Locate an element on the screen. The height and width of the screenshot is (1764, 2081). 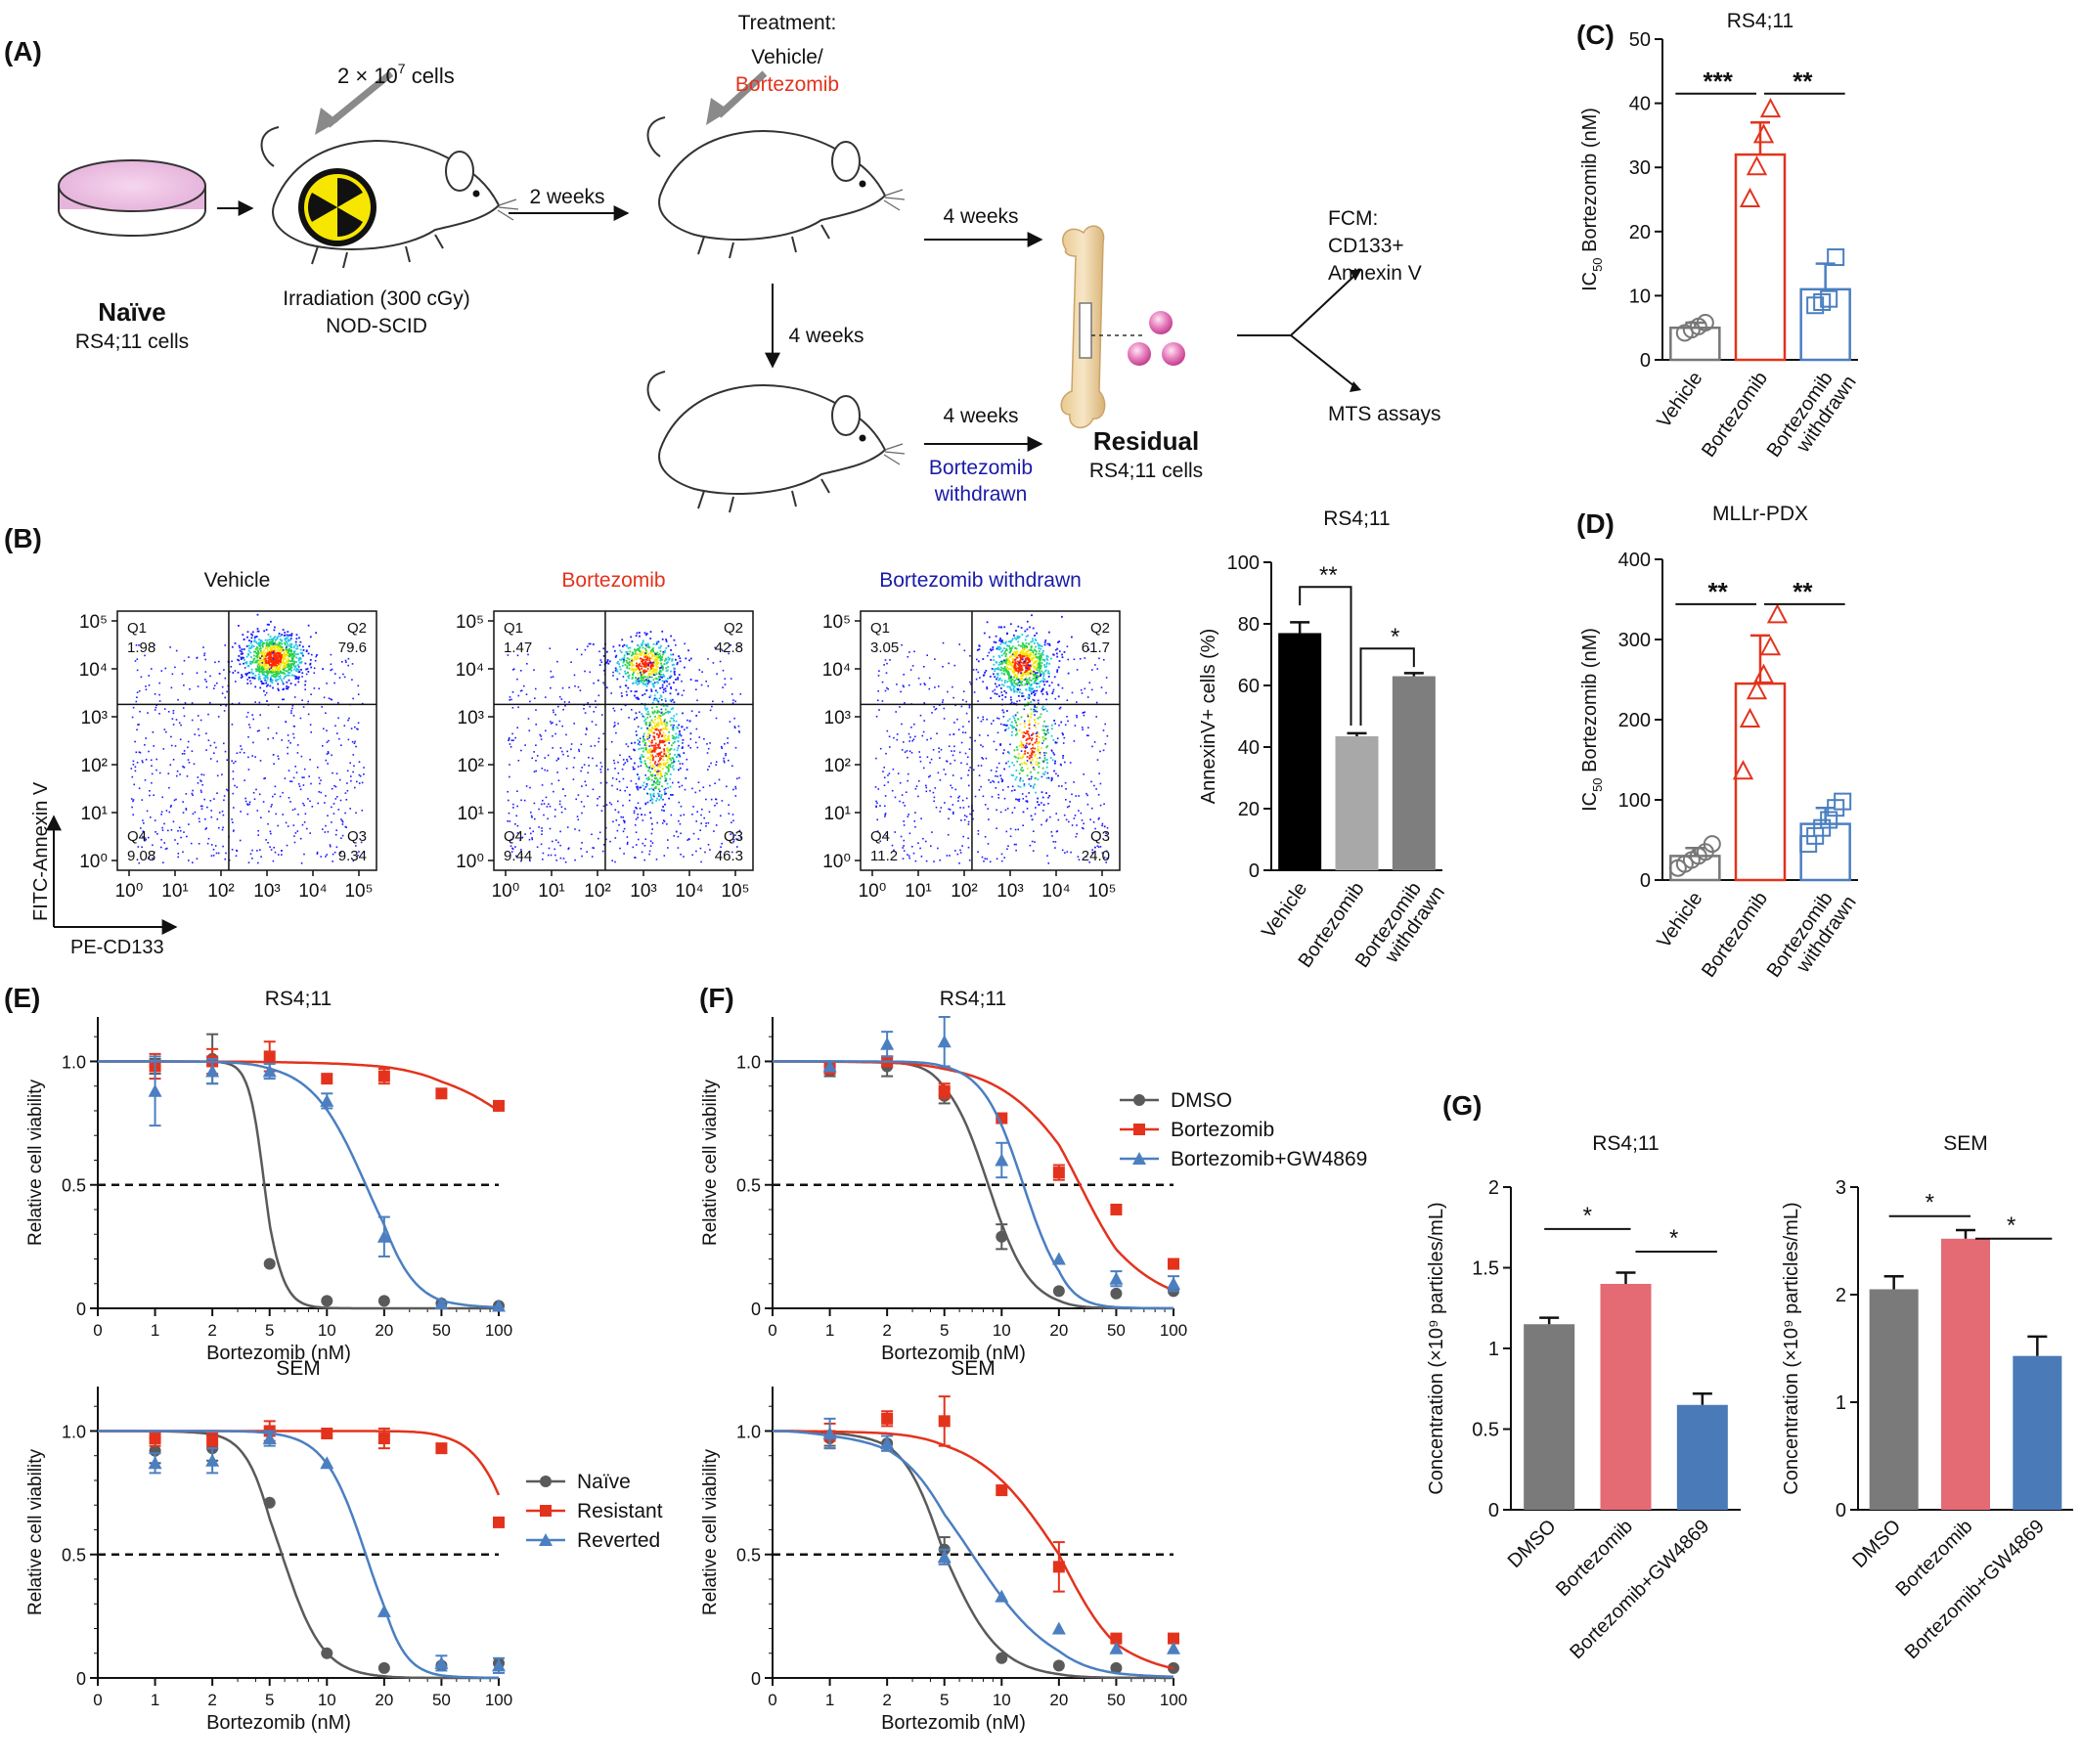
flow-x-tick-label: 10³ is located at coordinates (643, 891).